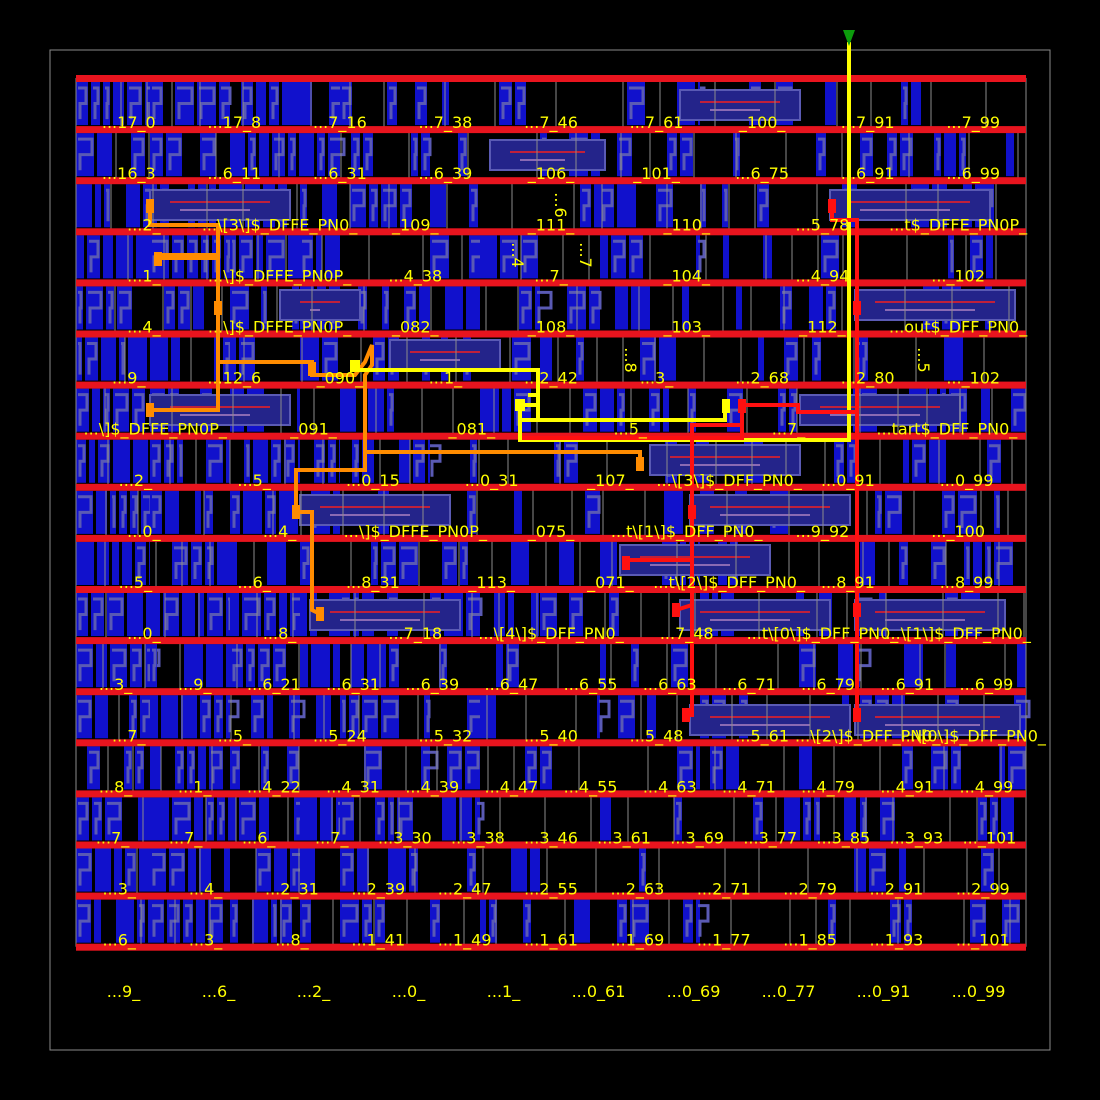 The height and width of the screenshot is (1100, 1100). What do you see at coordinates (686, 225) in the screenshot?
I see `cell-label: _110_` at bounding box center [686, 225].